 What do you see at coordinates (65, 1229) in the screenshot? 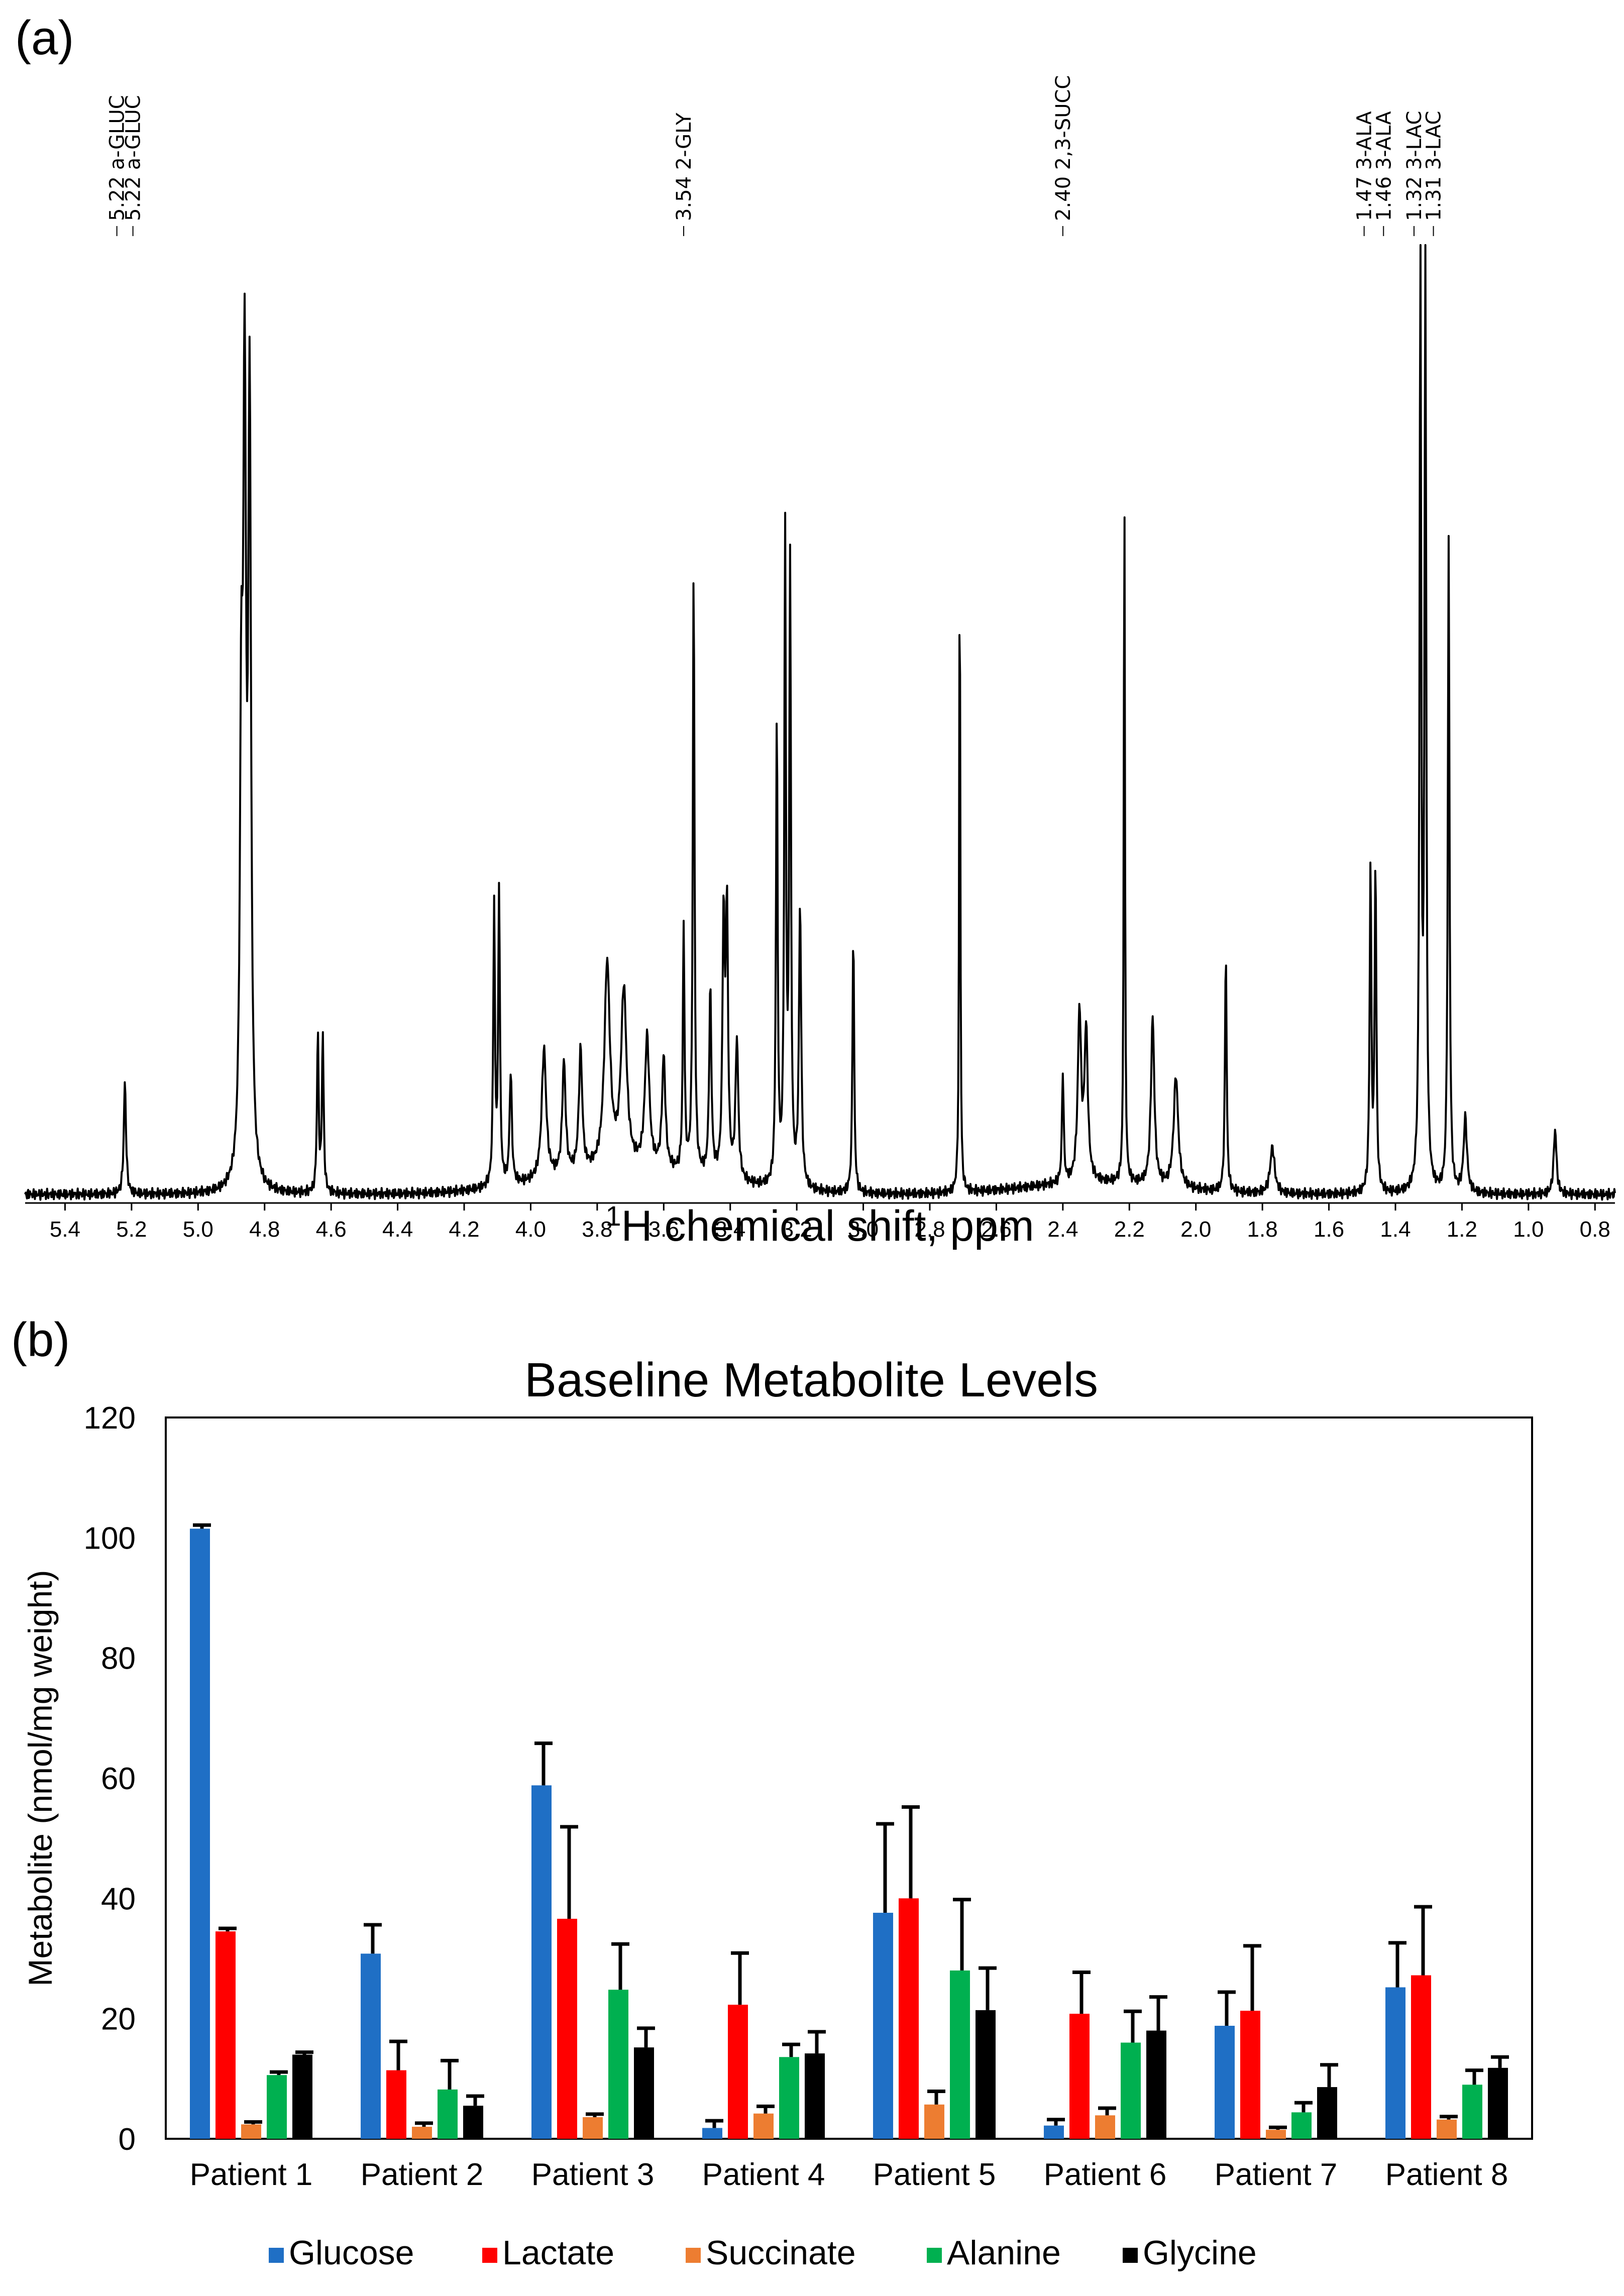
I see `nmr-x-tick-label: 5.4` at bounding box center [65, 1229].